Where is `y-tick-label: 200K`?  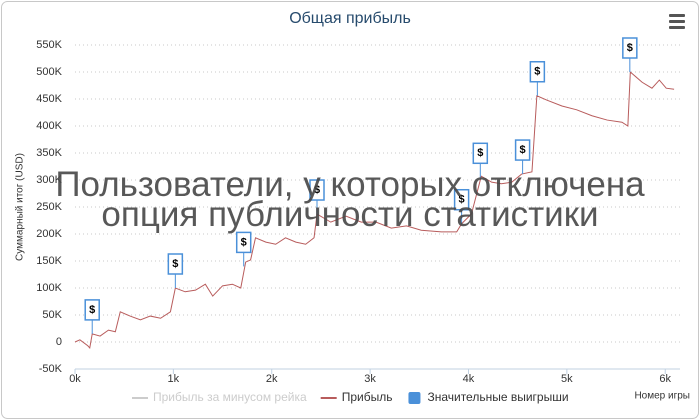 y-tick-label: 200K is located at coordinates (49, 234).